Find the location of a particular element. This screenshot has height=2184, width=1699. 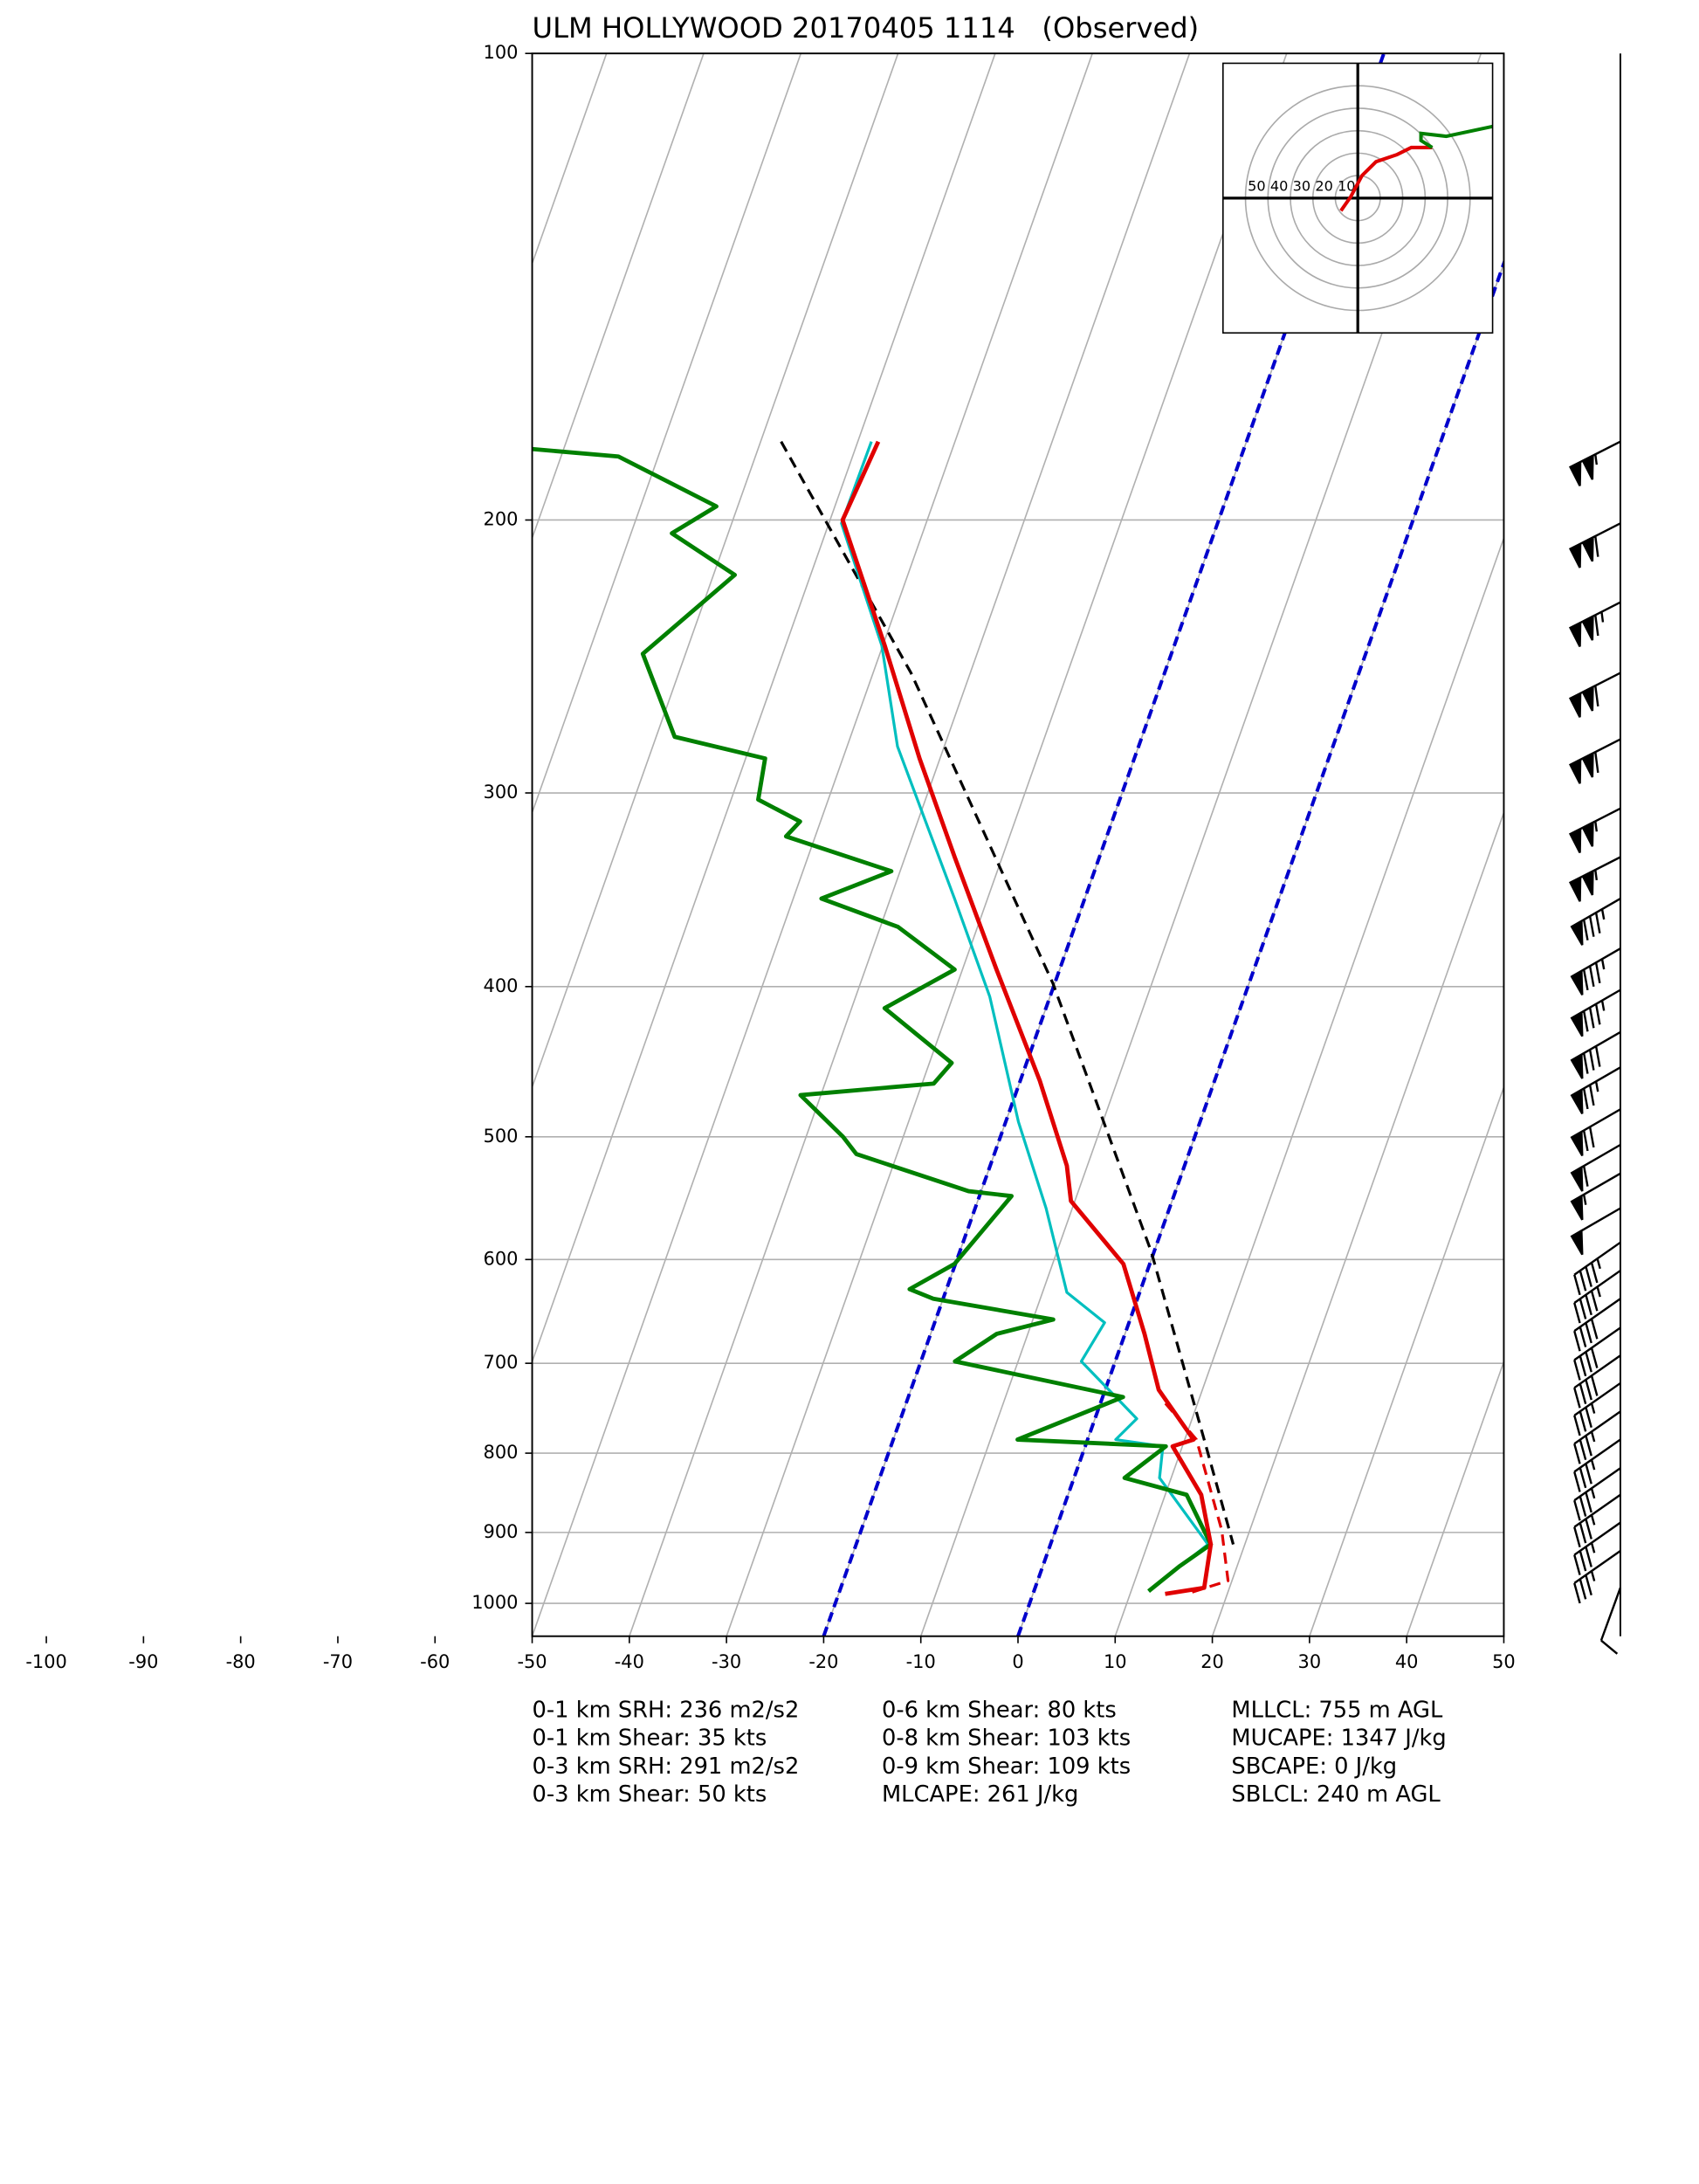

x-tick-label: 20 is located at coordinates (1212, 1661).